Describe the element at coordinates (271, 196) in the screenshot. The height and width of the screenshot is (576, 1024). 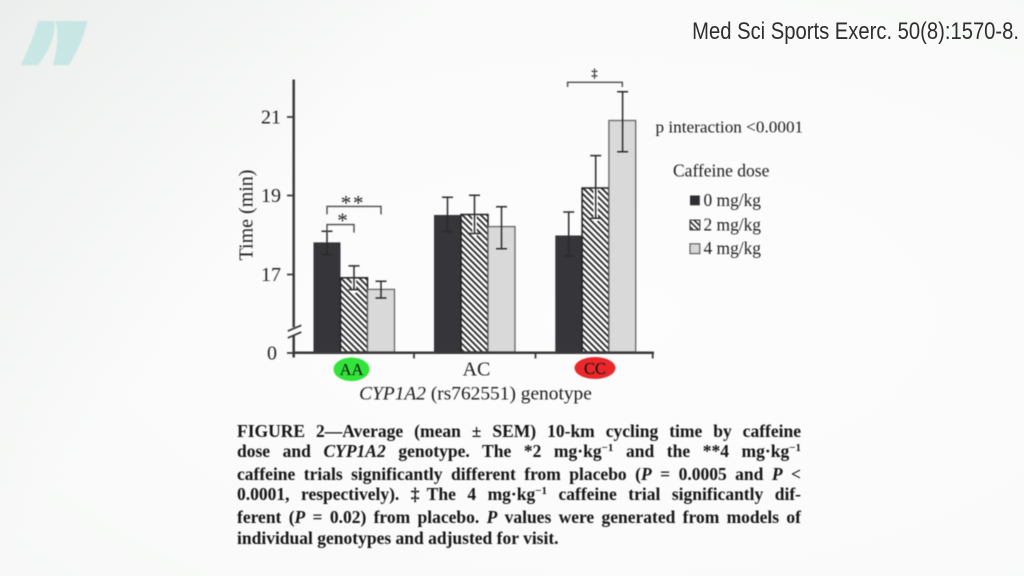
I see `svg-text: 19` at that location.